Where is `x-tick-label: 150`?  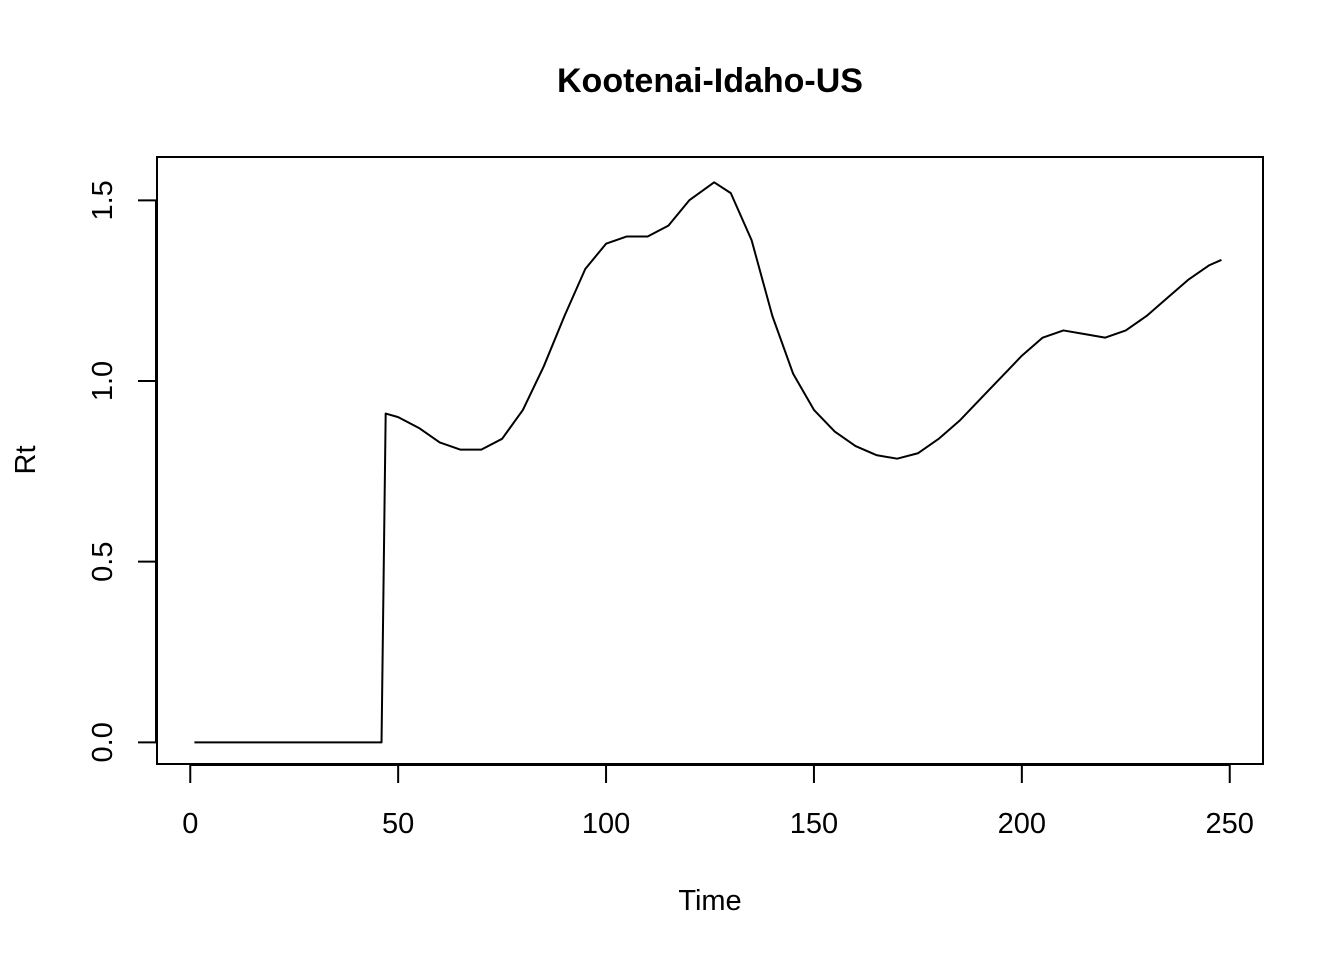
x-tick-label: 150 is located at coordinates (814, 824).